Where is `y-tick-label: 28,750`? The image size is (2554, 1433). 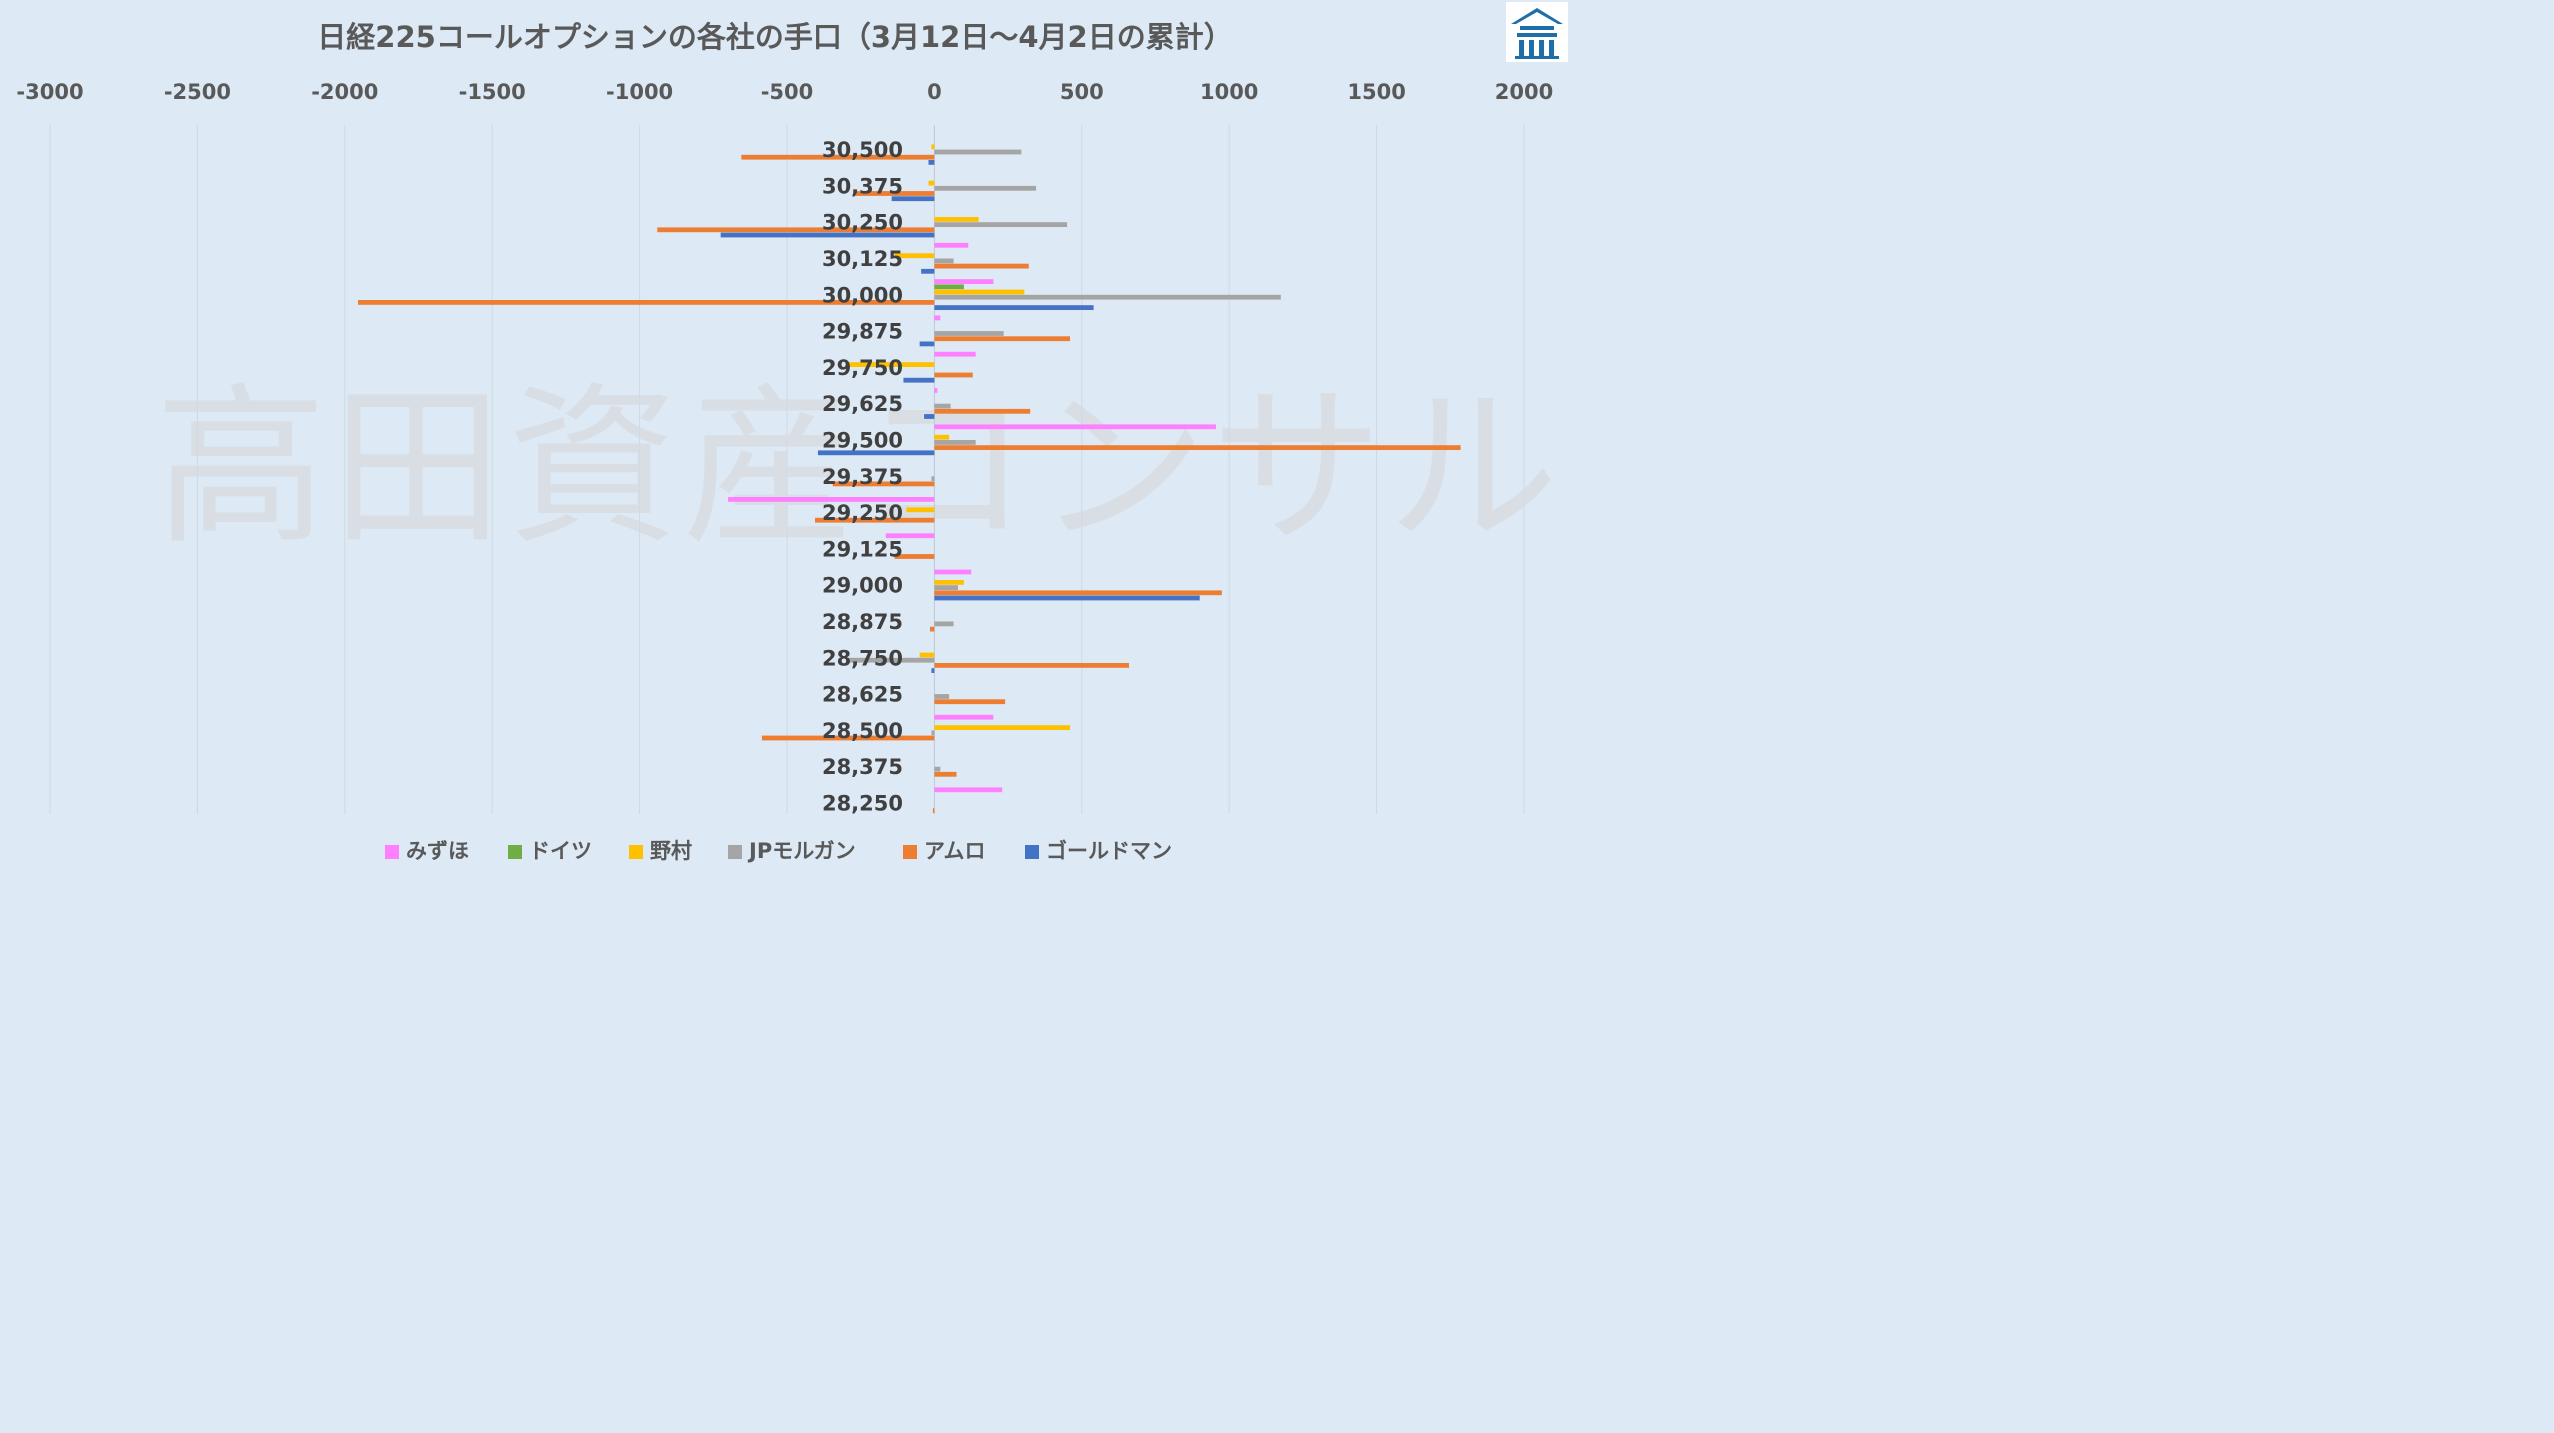
y-tick-label: 28,750 is located at coordinates (862, 658).